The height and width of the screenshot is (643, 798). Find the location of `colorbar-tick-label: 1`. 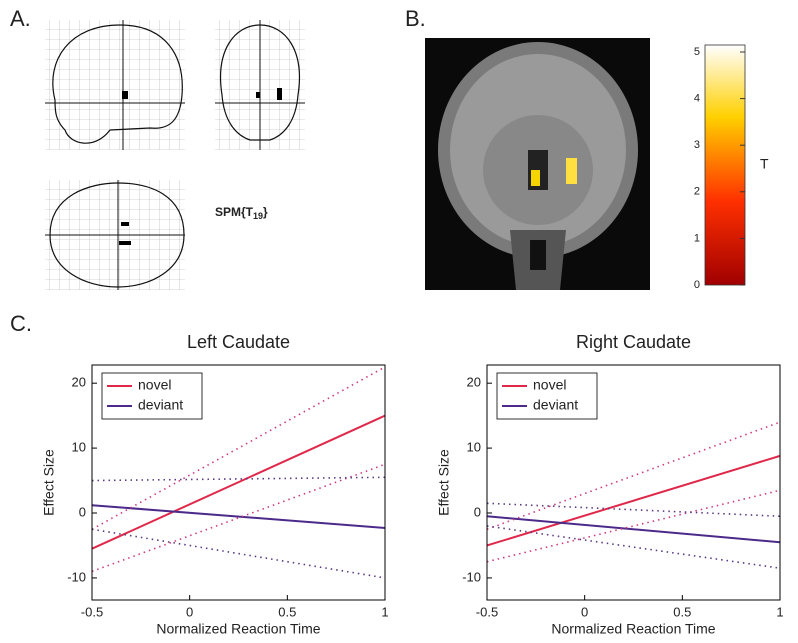

colorbar-tick-label: 1 is located at coordinates (697, 238).